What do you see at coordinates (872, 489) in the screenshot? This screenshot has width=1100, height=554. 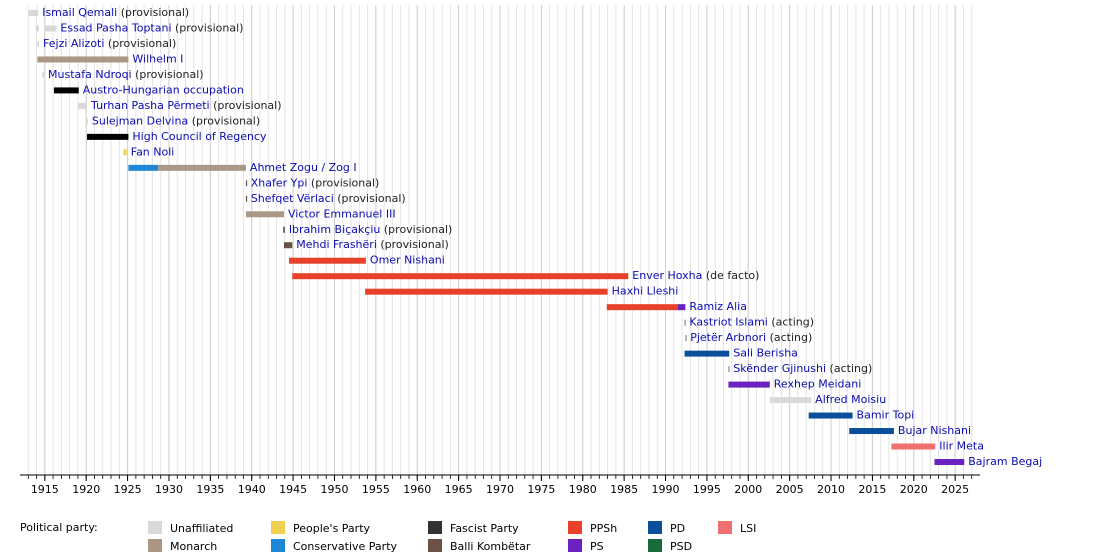 I see `x-tick-label: 2015` at bounding box center [872, 489].